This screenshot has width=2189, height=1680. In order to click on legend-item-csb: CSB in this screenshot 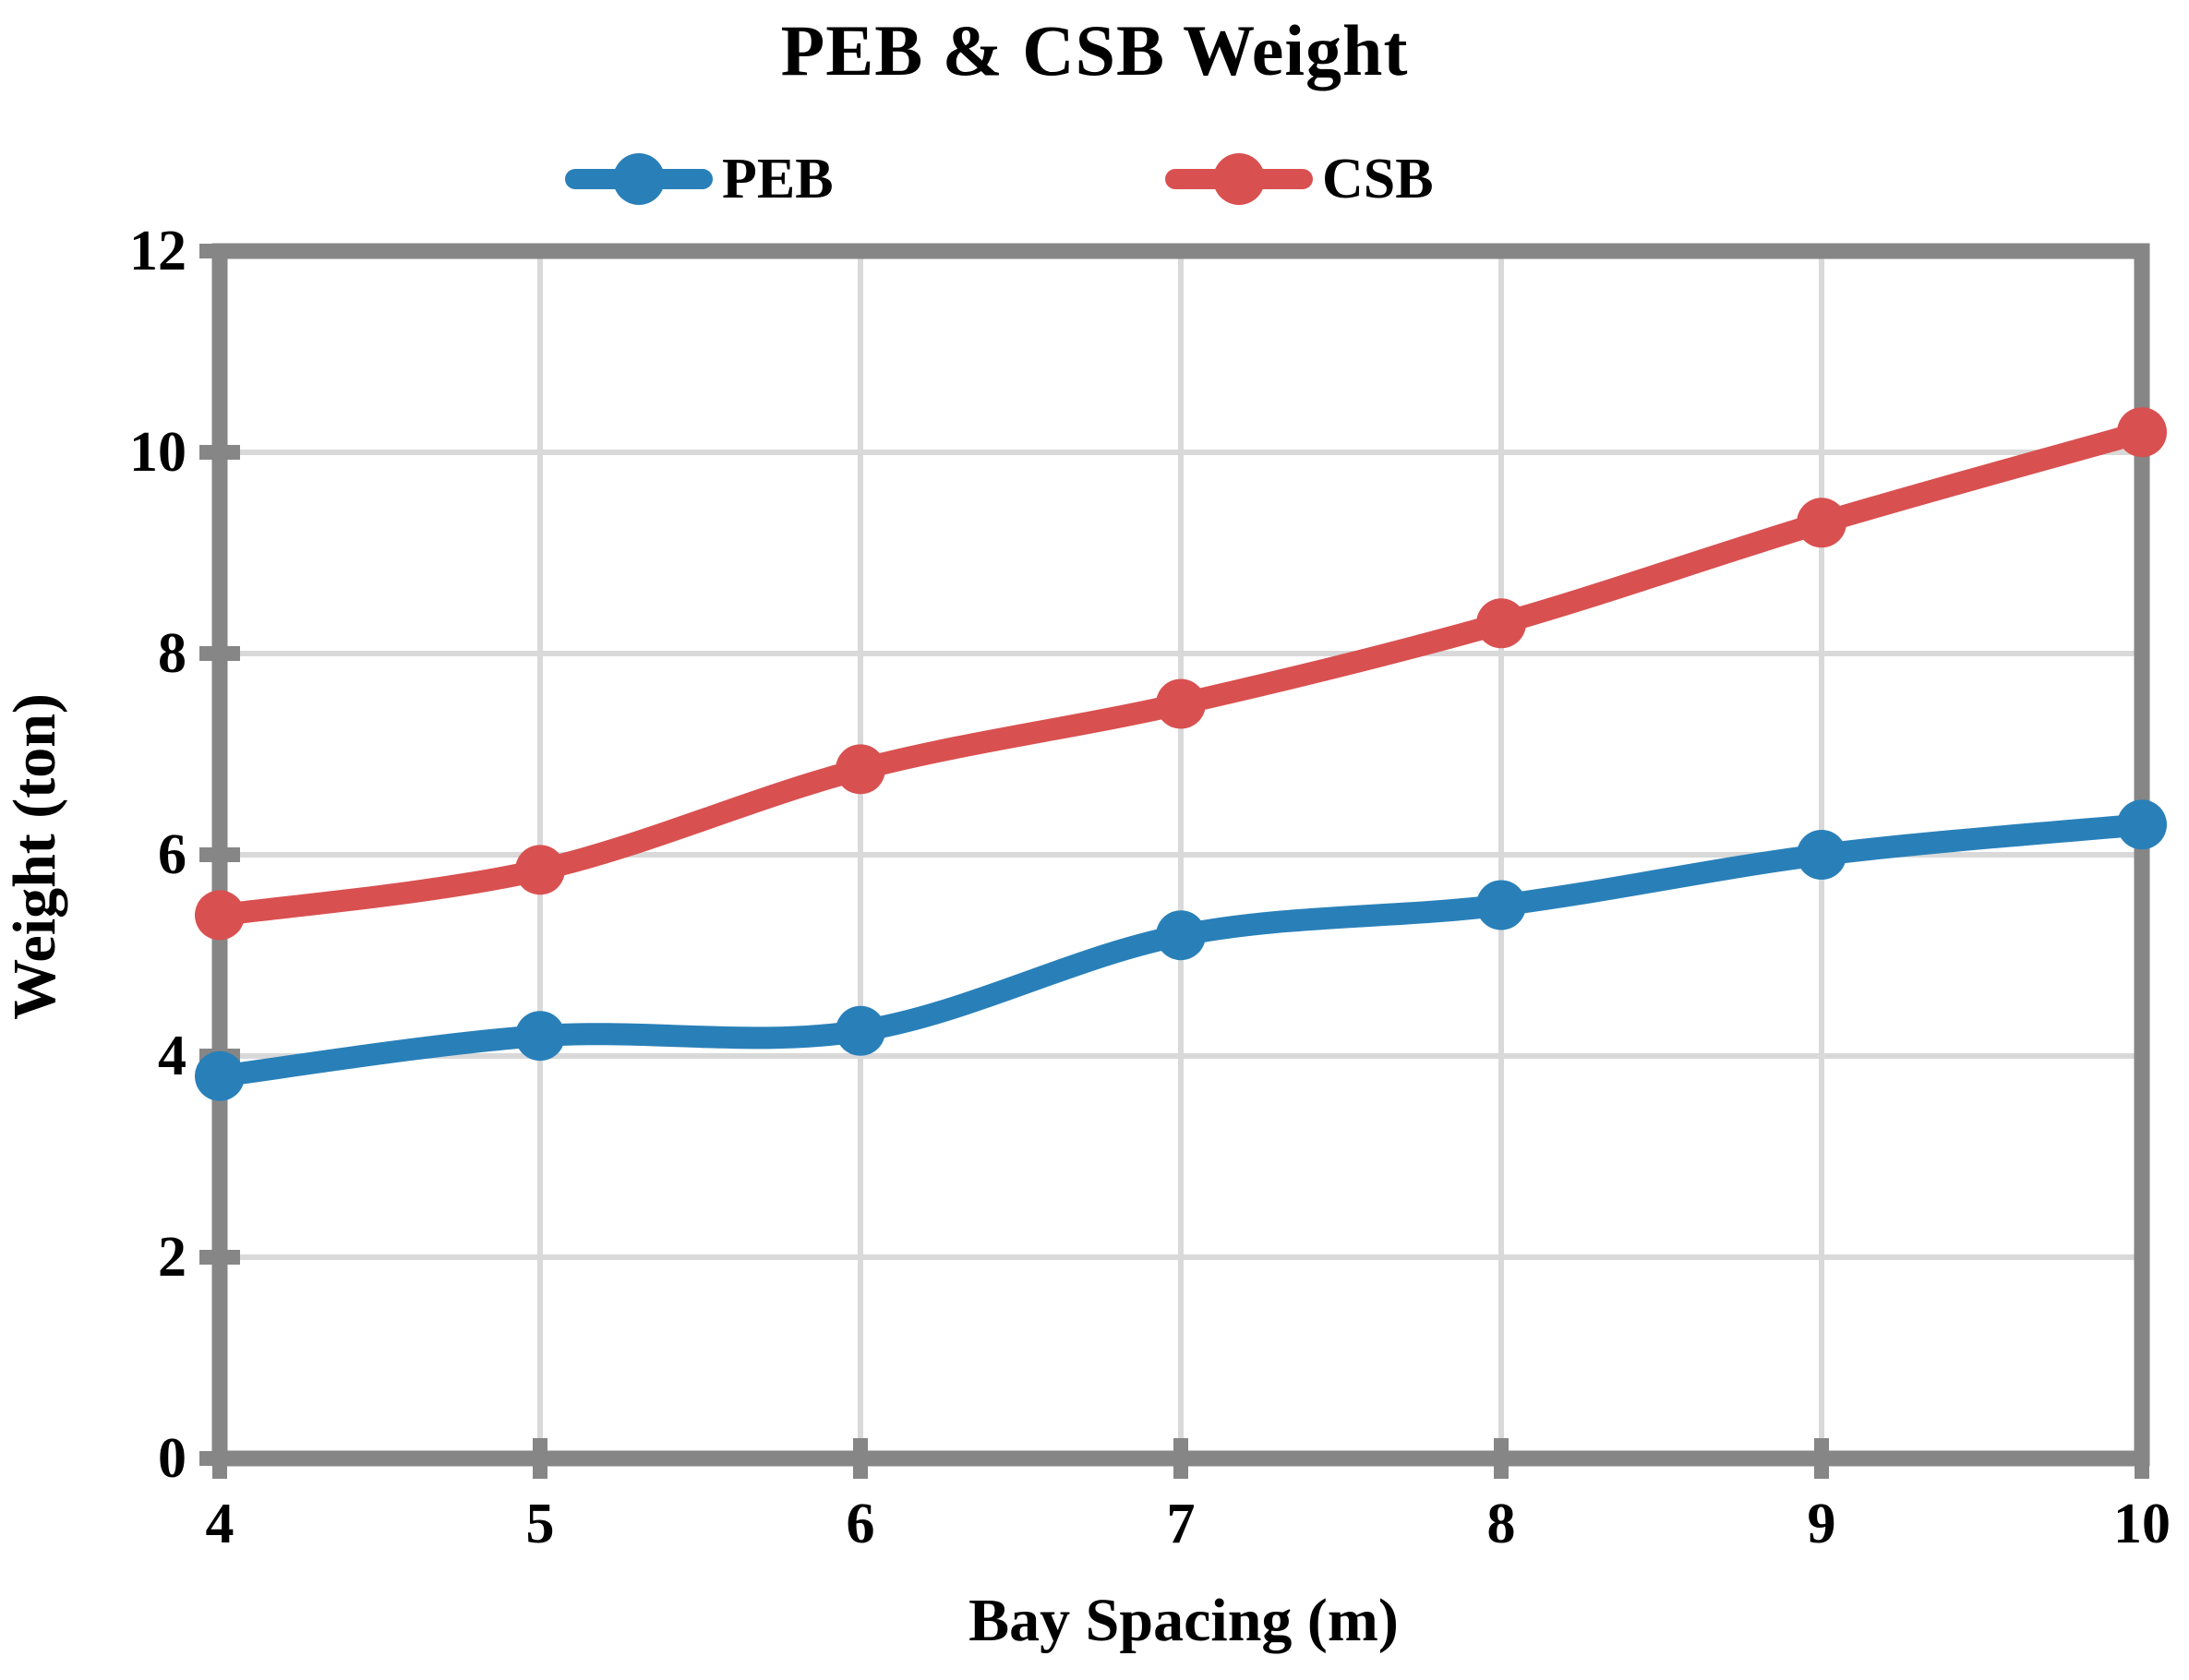, I will do `click(1299, 179)`.